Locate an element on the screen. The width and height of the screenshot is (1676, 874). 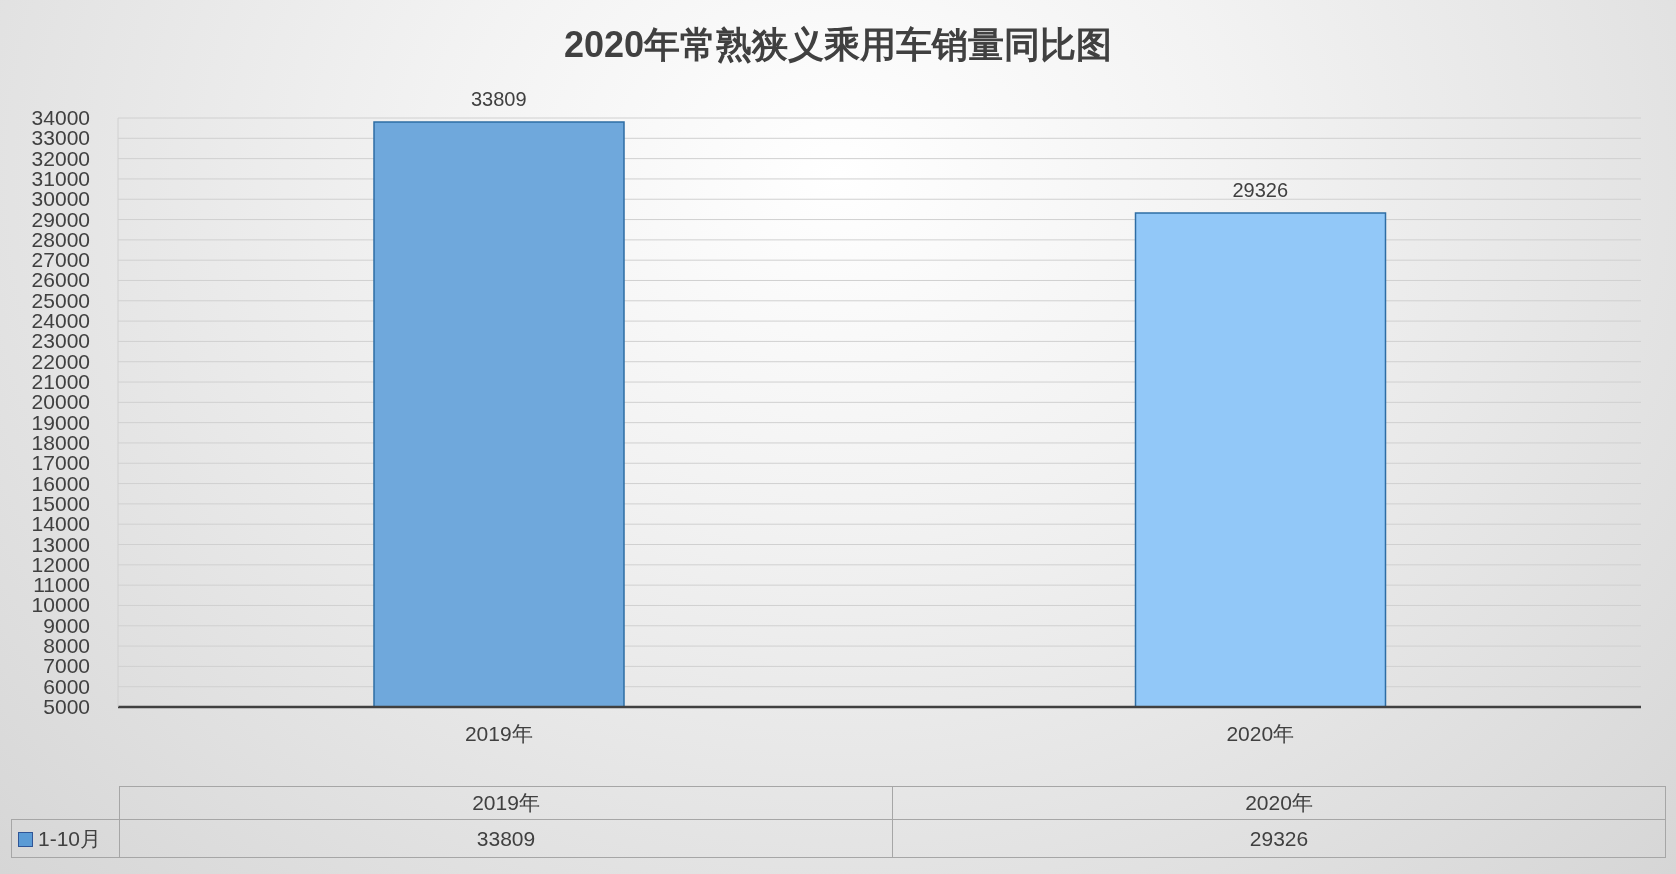
data-label: 29326 is located at coordinates (1279, 838).